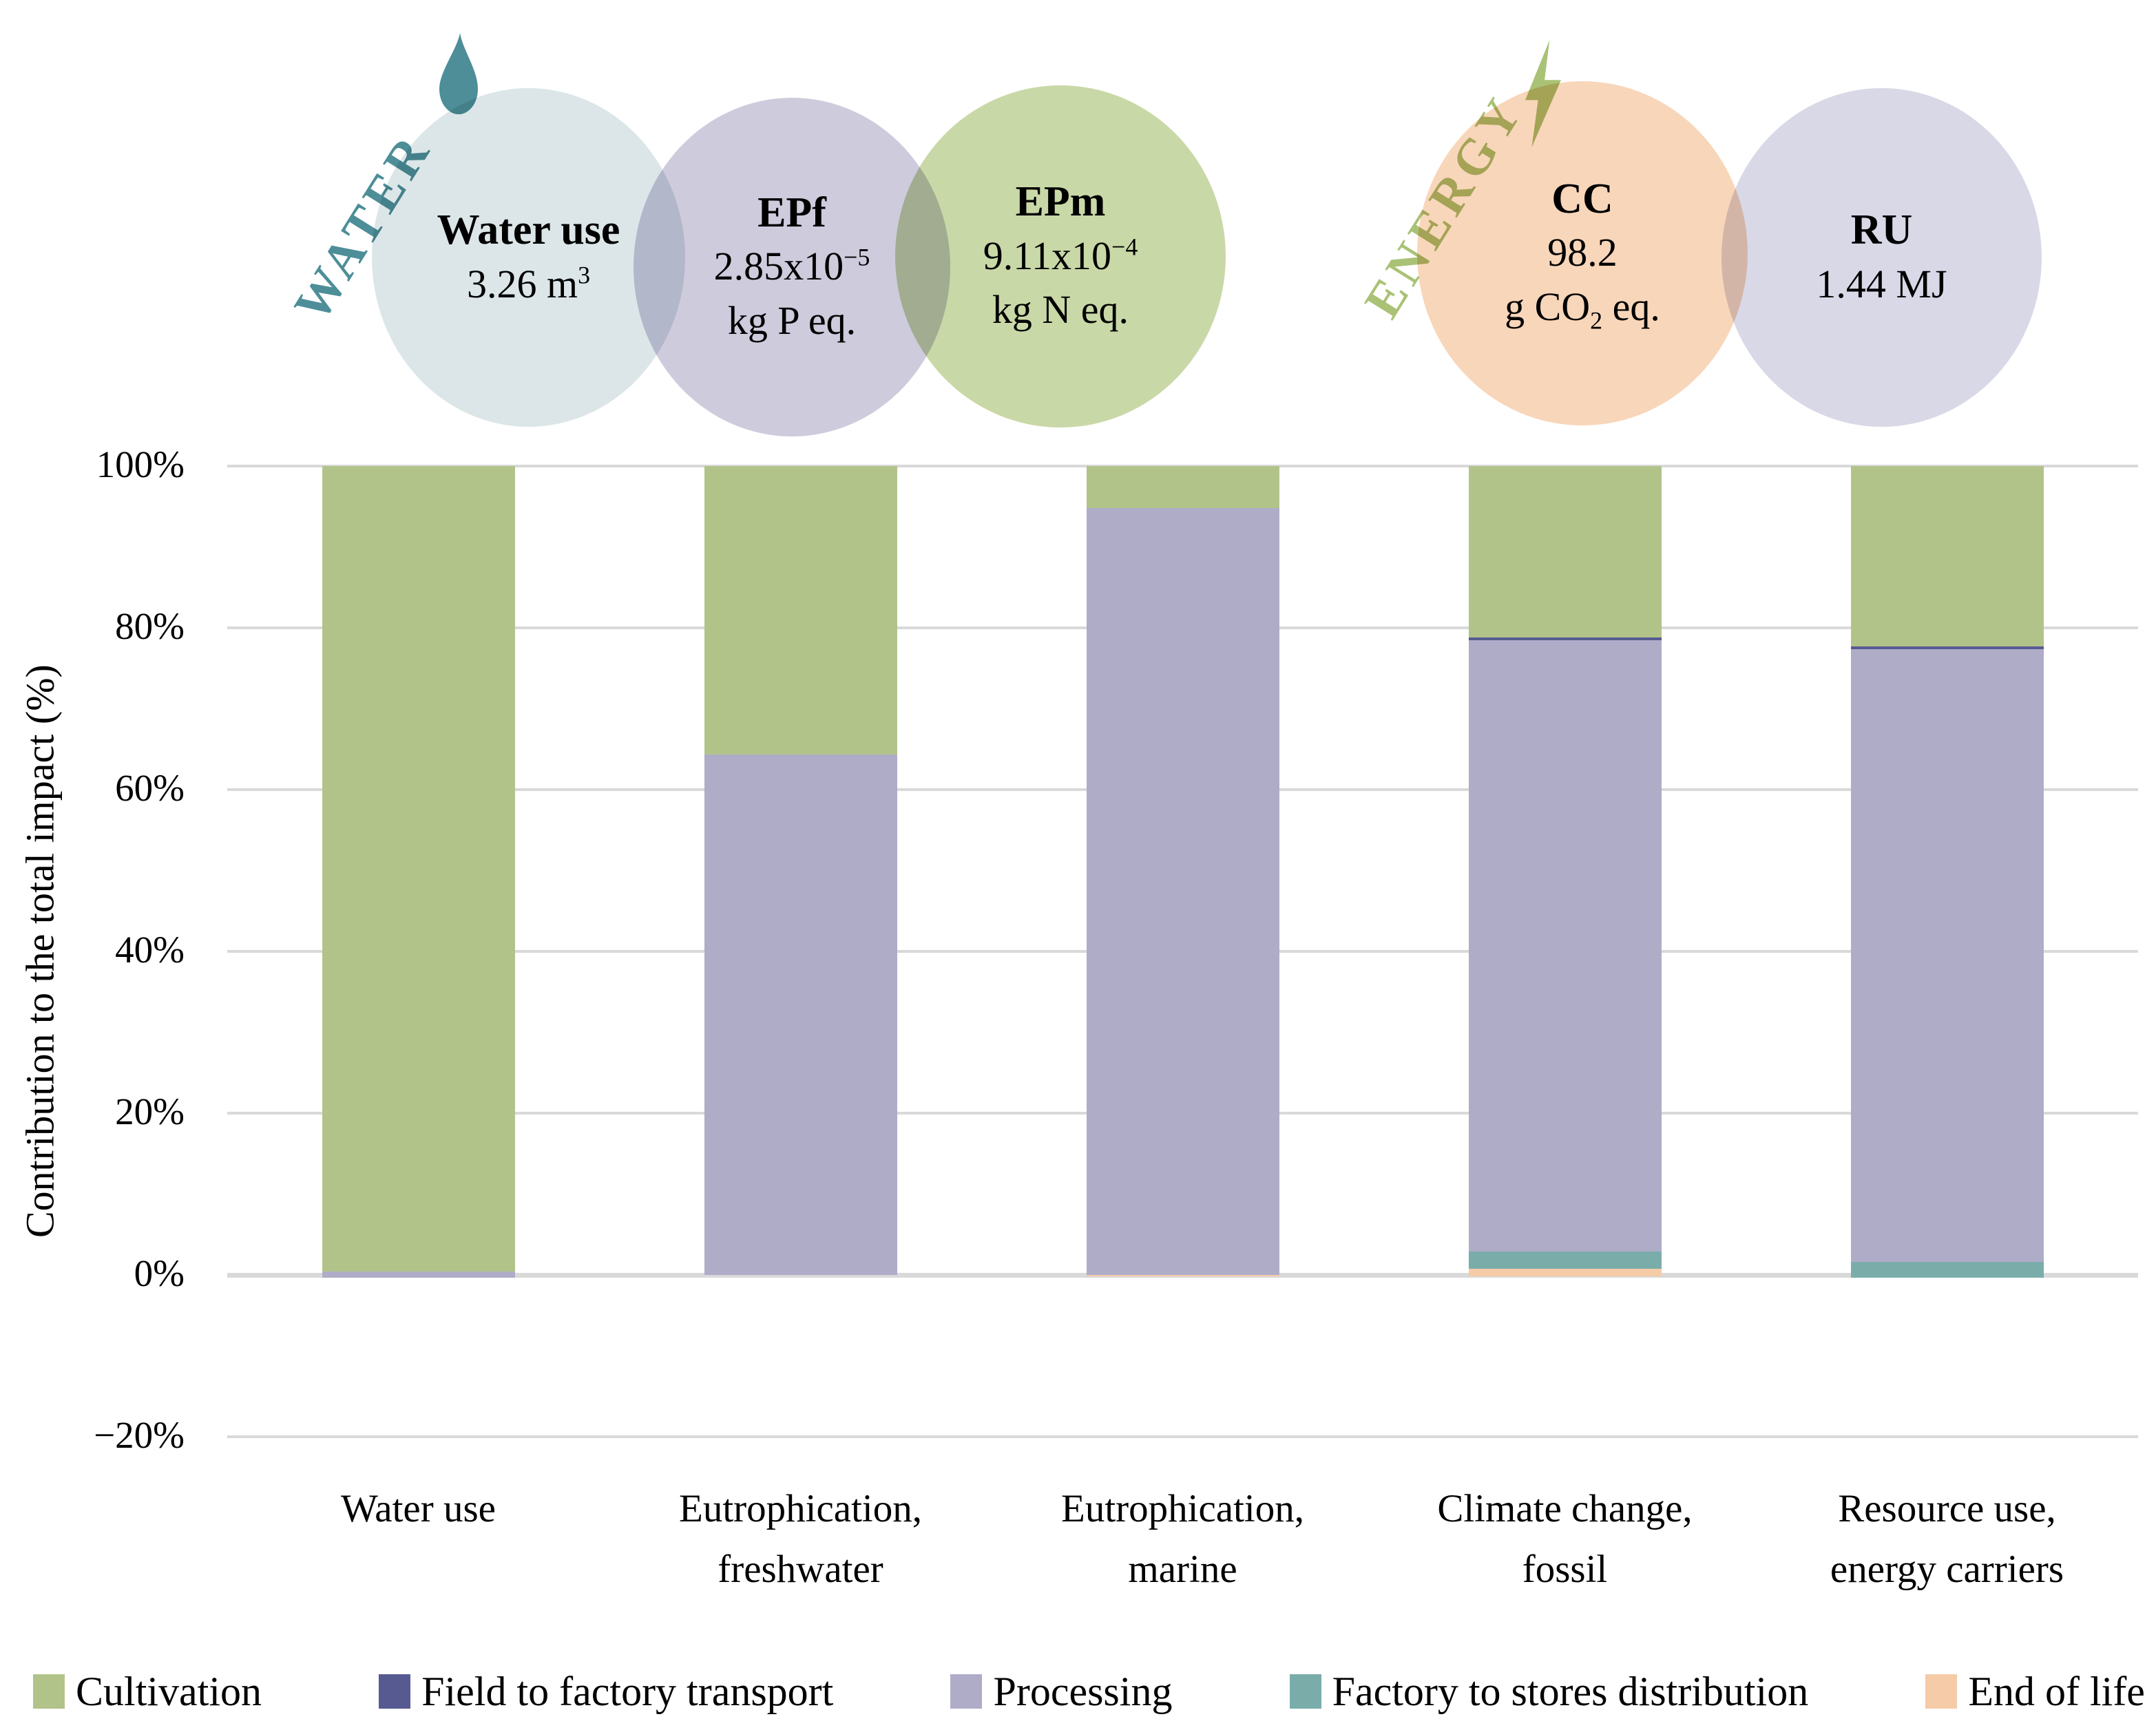  Describe the element at coordinates (160, 1273) in the screenshot. I see `y-tick-label: 0%` at that location.